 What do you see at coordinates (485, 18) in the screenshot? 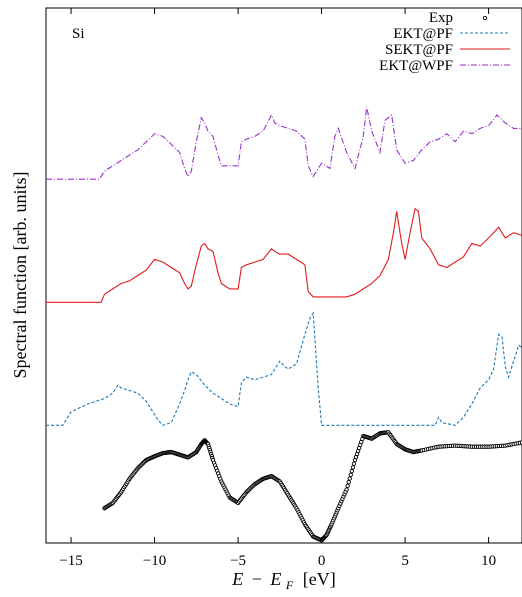
I see `legend-swatch-exp` at bounding box center [485, 18].